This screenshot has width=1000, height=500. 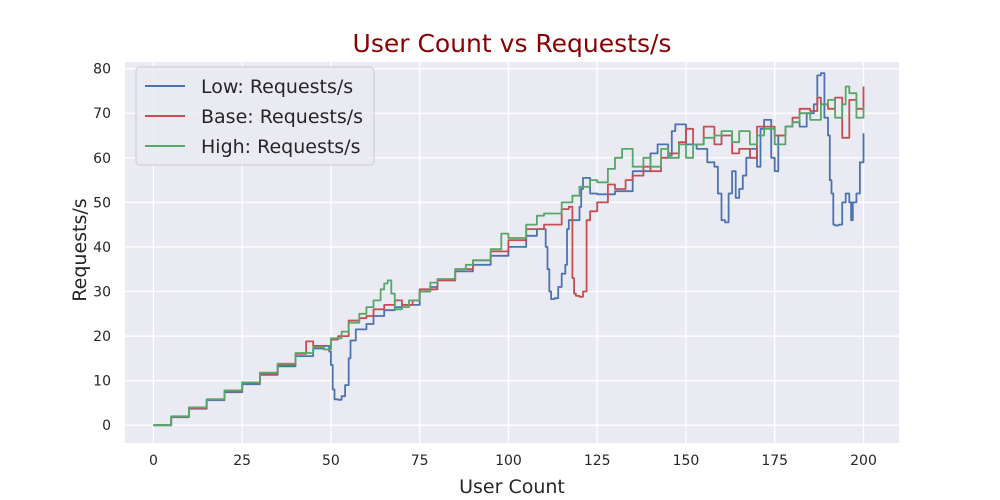 What do you see at coordinates (102, 203) in the screenshot?
I see `y-tick-label: 50` at bounding box center [102, 203].